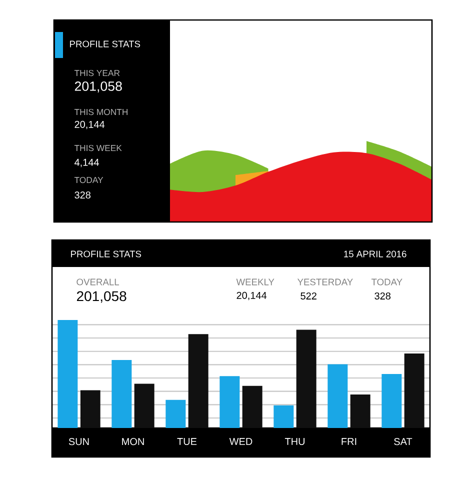 Image resolution: width=474 pixels, height=500 pixels. I want to click on x-tick-label: SUN, so click(78, 442).